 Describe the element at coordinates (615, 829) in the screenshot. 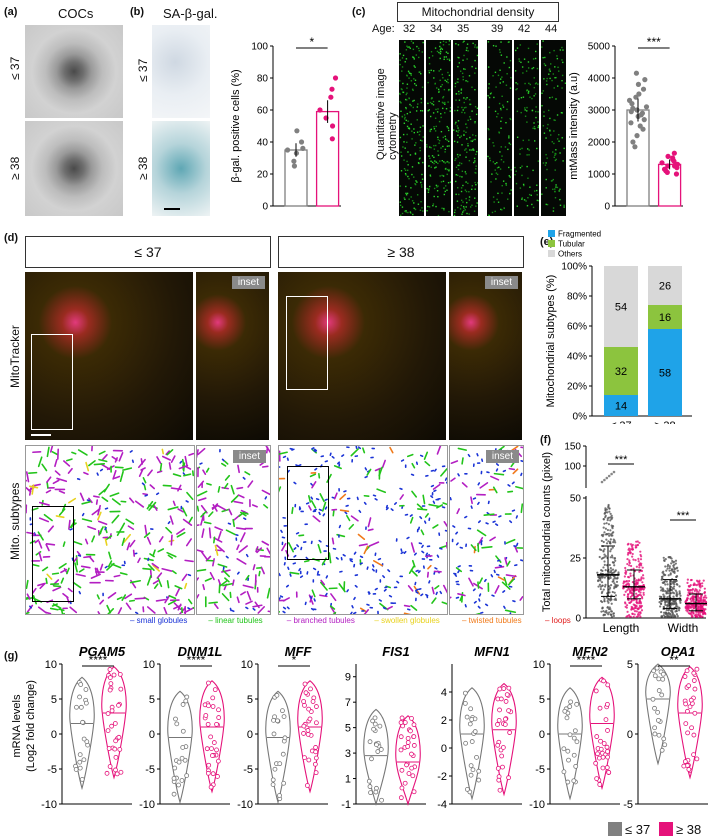

I see `legend-young-swatch` at that location.